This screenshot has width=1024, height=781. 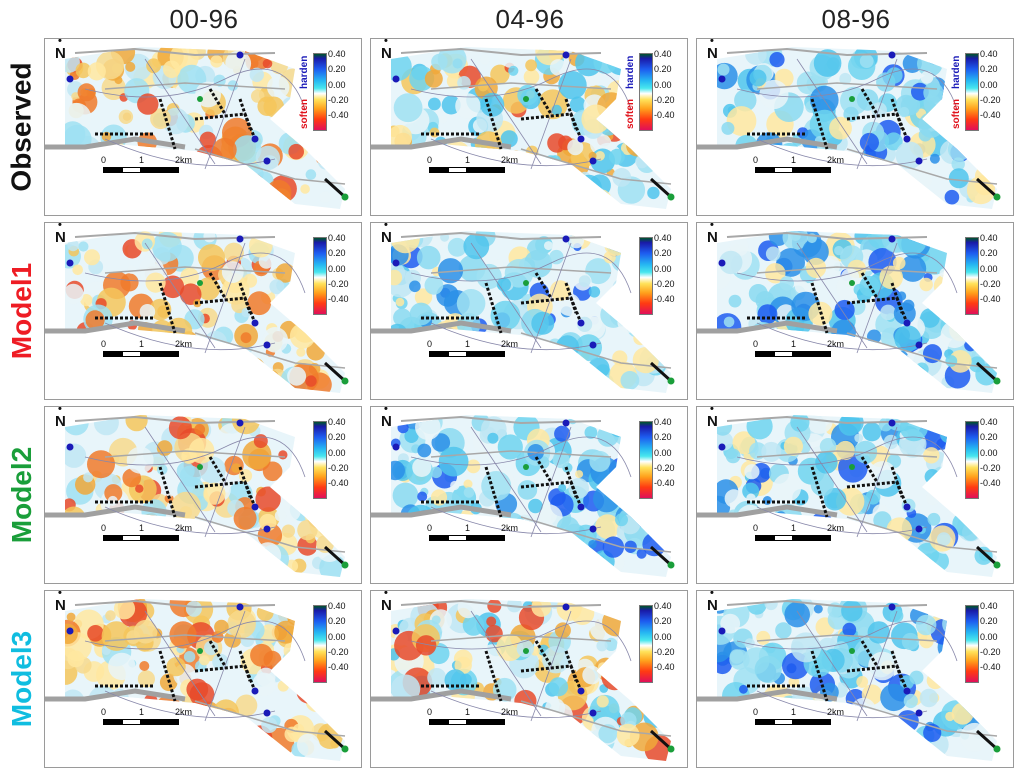 What do you see at coordinates (530, 19) in the screenshot?
I see `column-header-04-96: 04-96` at bounding box center [530, 19].